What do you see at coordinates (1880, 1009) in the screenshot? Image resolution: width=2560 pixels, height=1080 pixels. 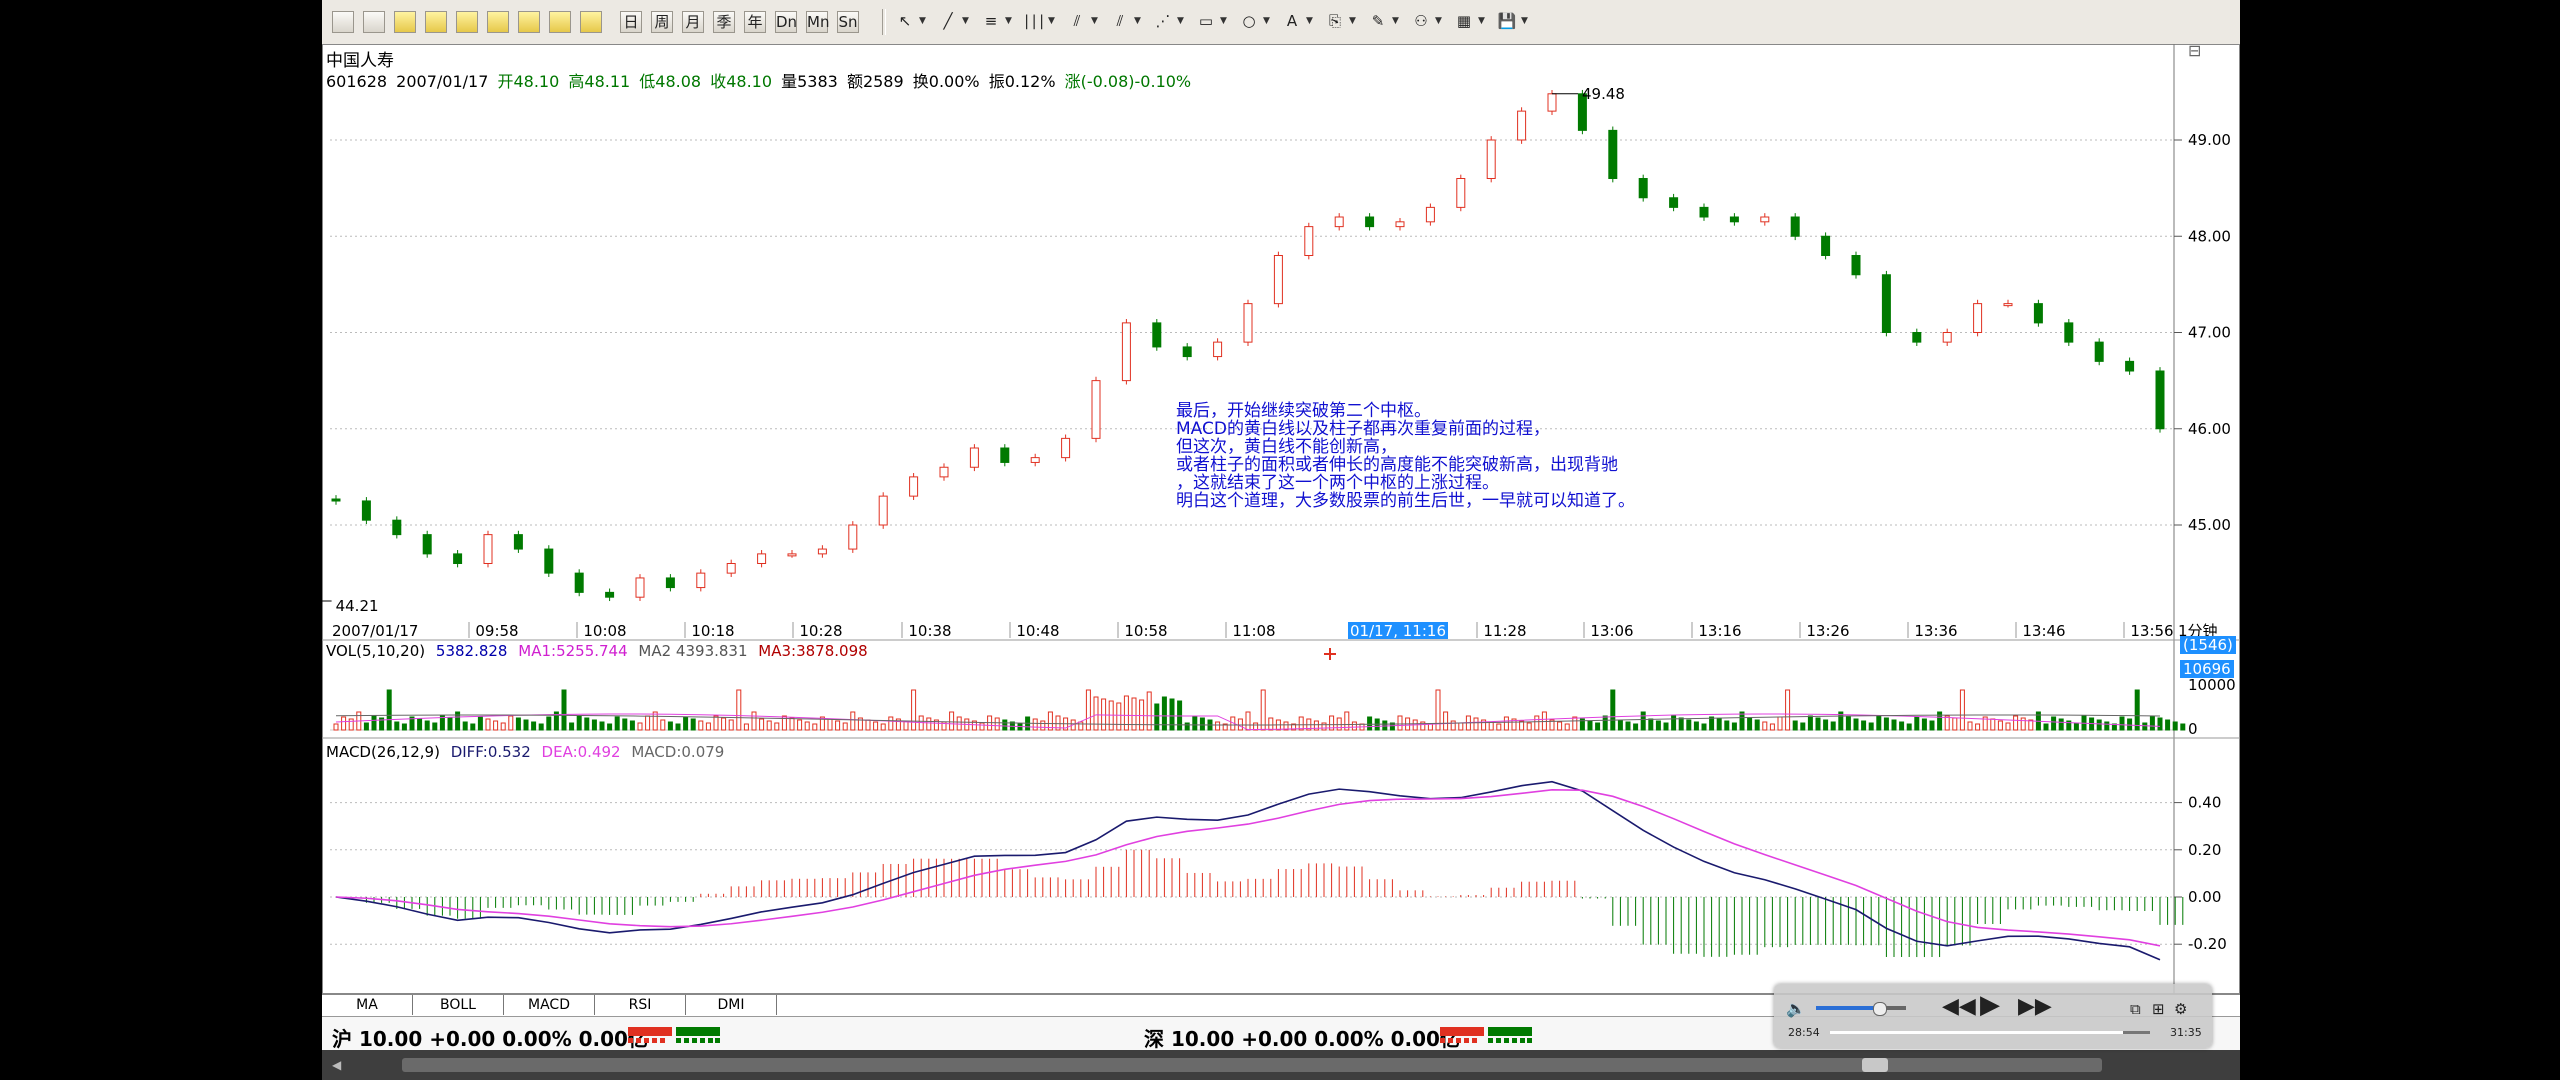 I see `volume-slider-knob` at bounding box center [1880, 1009].